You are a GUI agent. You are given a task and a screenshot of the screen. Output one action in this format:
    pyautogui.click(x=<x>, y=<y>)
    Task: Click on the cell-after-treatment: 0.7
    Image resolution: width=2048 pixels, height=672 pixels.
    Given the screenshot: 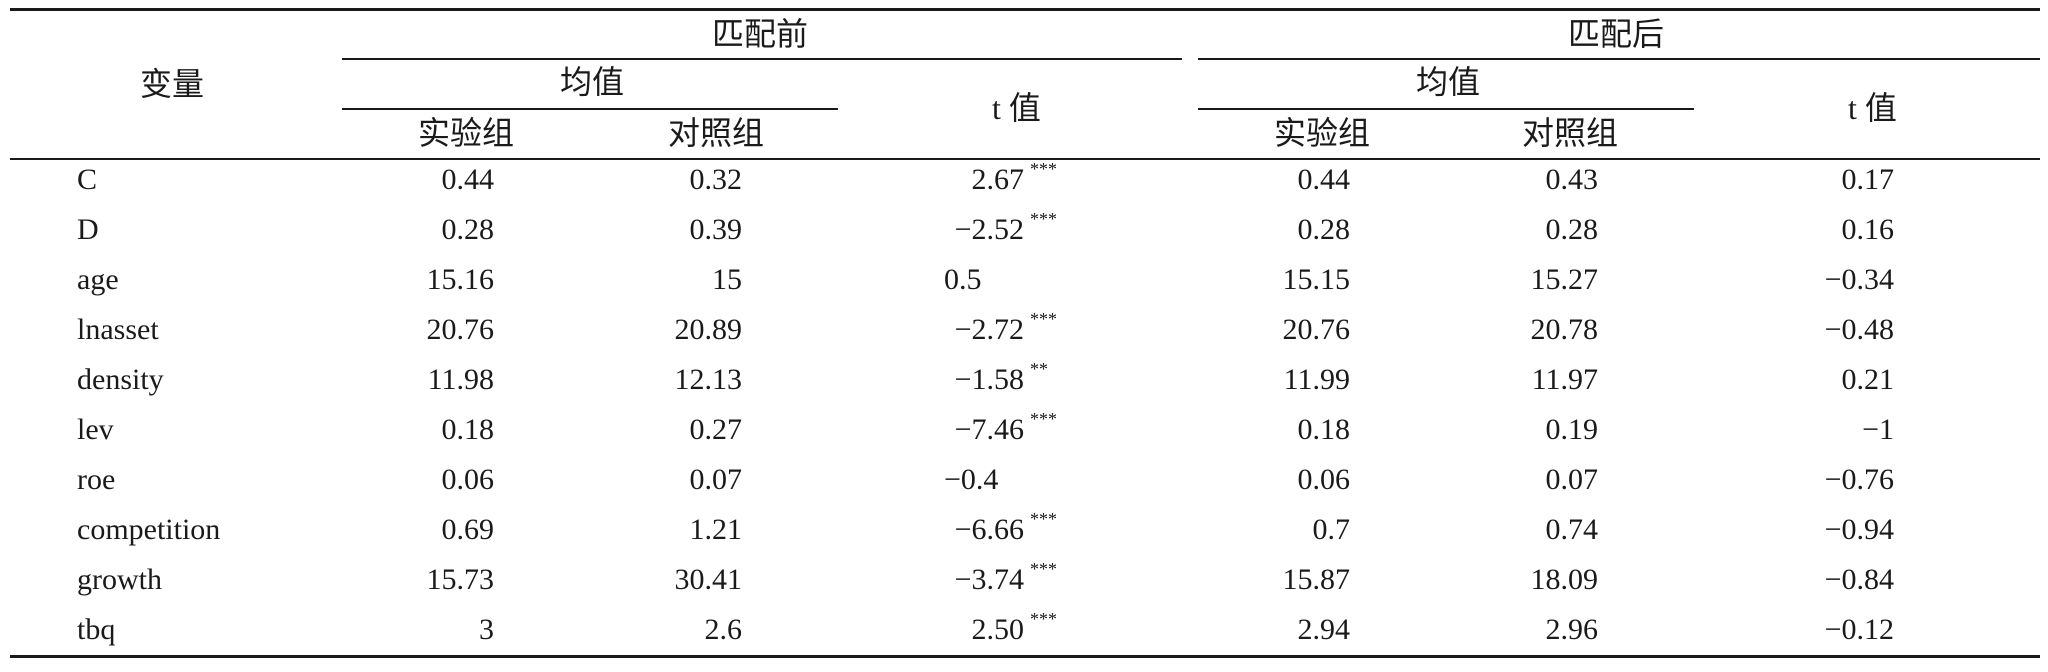 What is the action you would take?
    pyautogui.click(x=1331, y=529)
    